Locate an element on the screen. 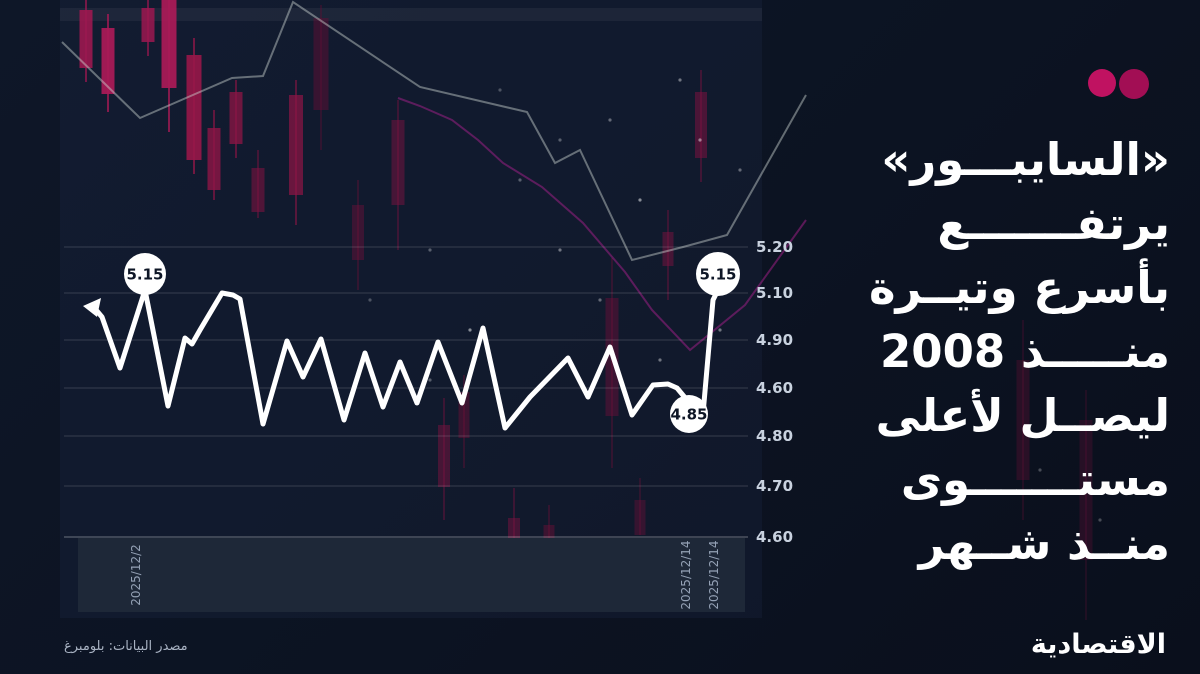 This screenshot has width=1200, height=674. aleqtisadiah-logo: الاقتصادية is located at coordinates (1098, 644).